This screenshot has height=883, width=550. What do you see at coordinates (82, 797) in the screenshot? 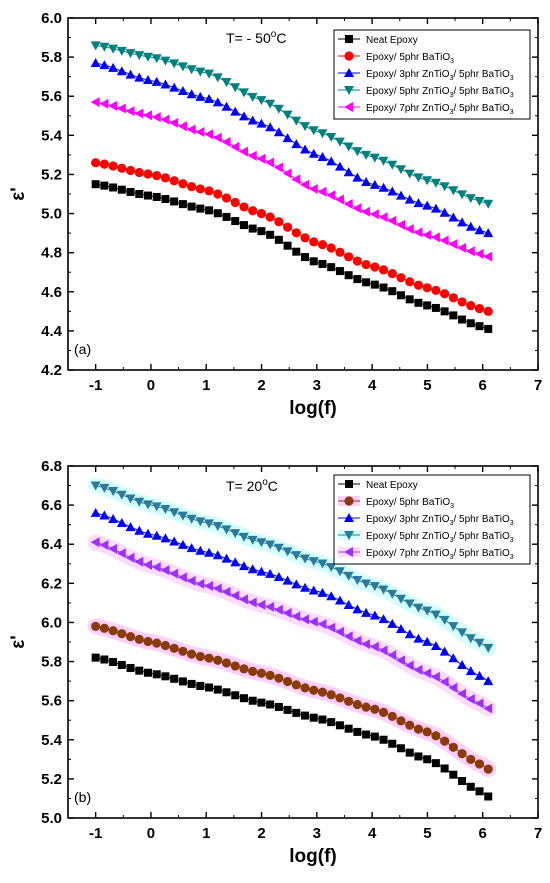
I see `panel-label: (b)` at bounding box center [82, 797].